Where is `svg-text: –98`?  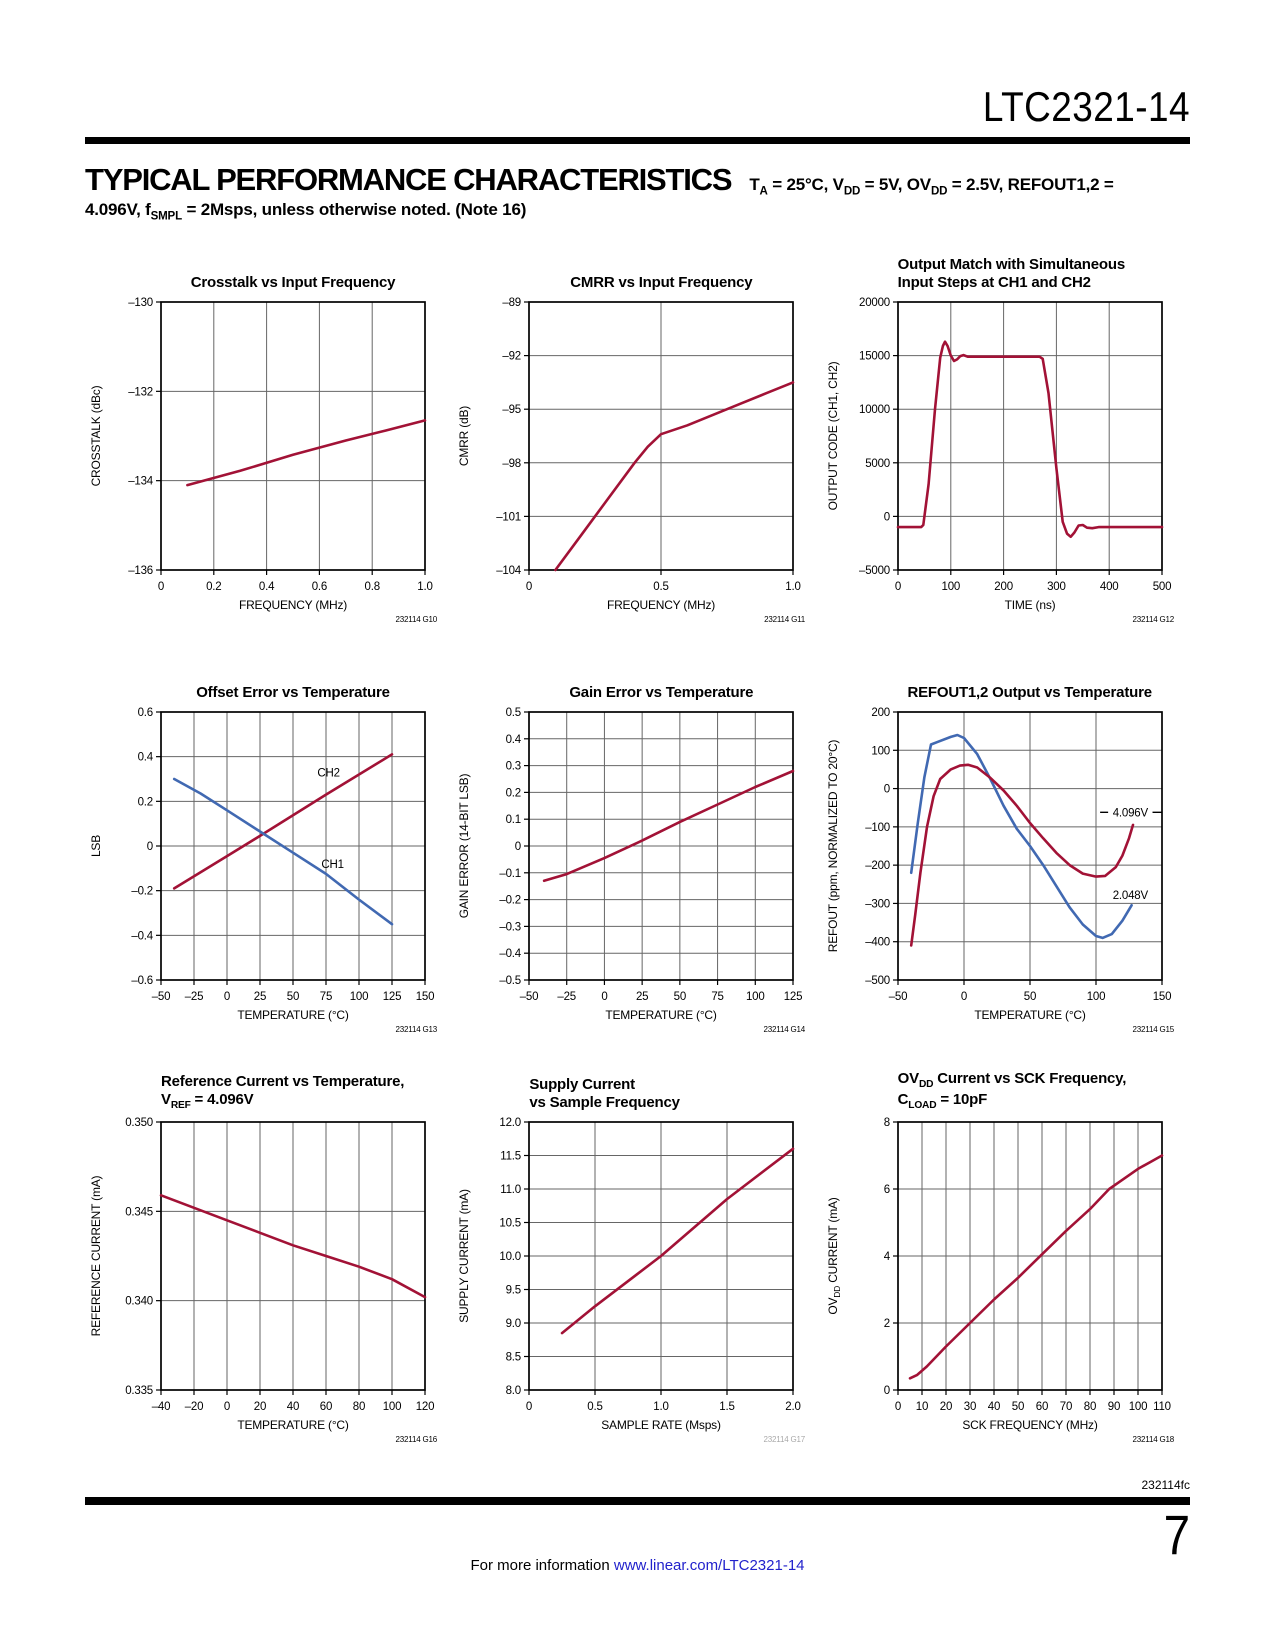
svg-text: –98 is located at coordinates (512, 464).